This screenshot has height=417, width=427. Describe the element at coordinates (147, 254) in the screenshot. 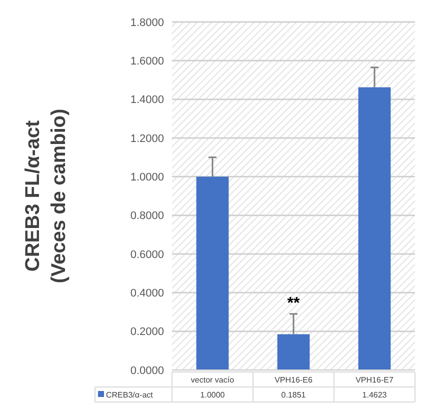

I see `y-tick-label: 0.6000` at that location.